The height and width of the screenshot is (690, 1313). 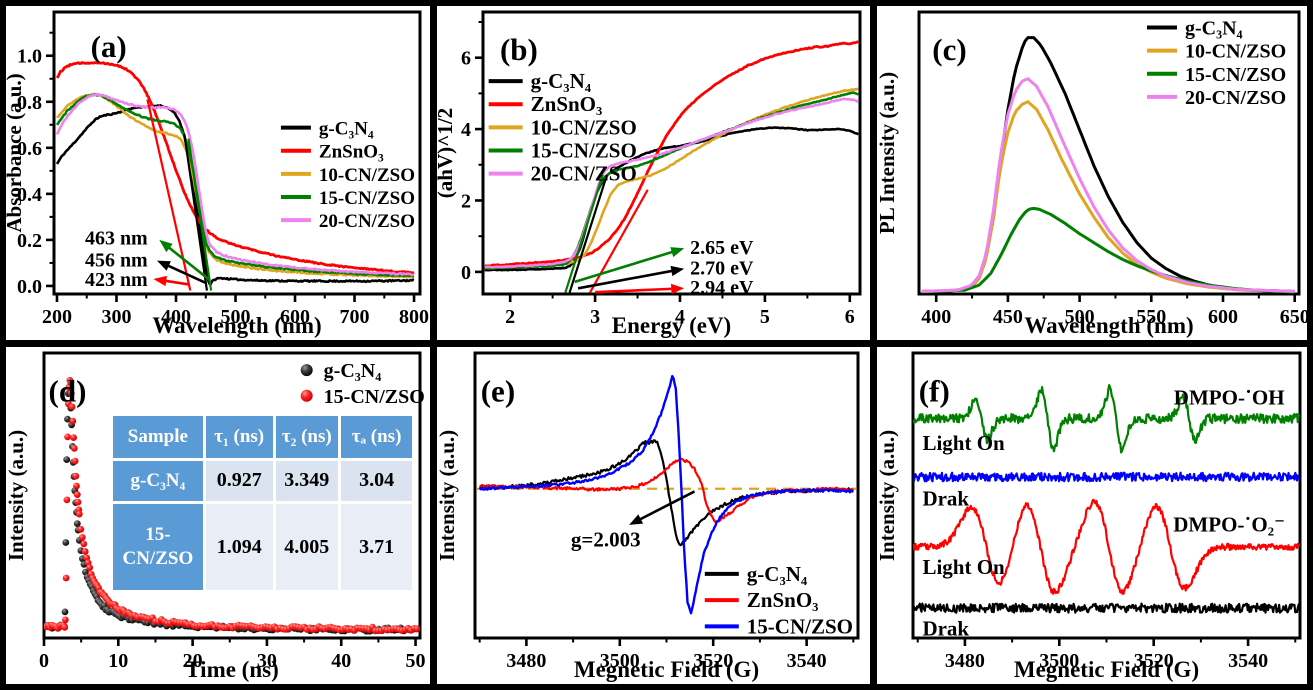 What do you see at coordinates (116, 317) in the screenshot?
I see `svg-text: 300` at bounding box center [116, 317].